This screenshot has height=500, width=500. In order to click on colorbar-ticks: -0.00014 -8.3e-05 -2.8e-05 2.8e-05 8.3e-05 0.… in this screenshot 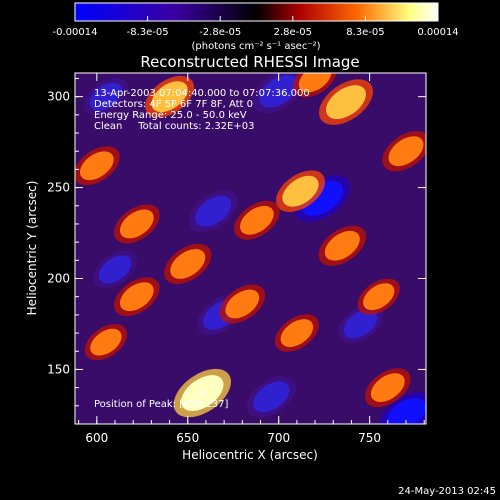, I will do `click(256, 27)`.